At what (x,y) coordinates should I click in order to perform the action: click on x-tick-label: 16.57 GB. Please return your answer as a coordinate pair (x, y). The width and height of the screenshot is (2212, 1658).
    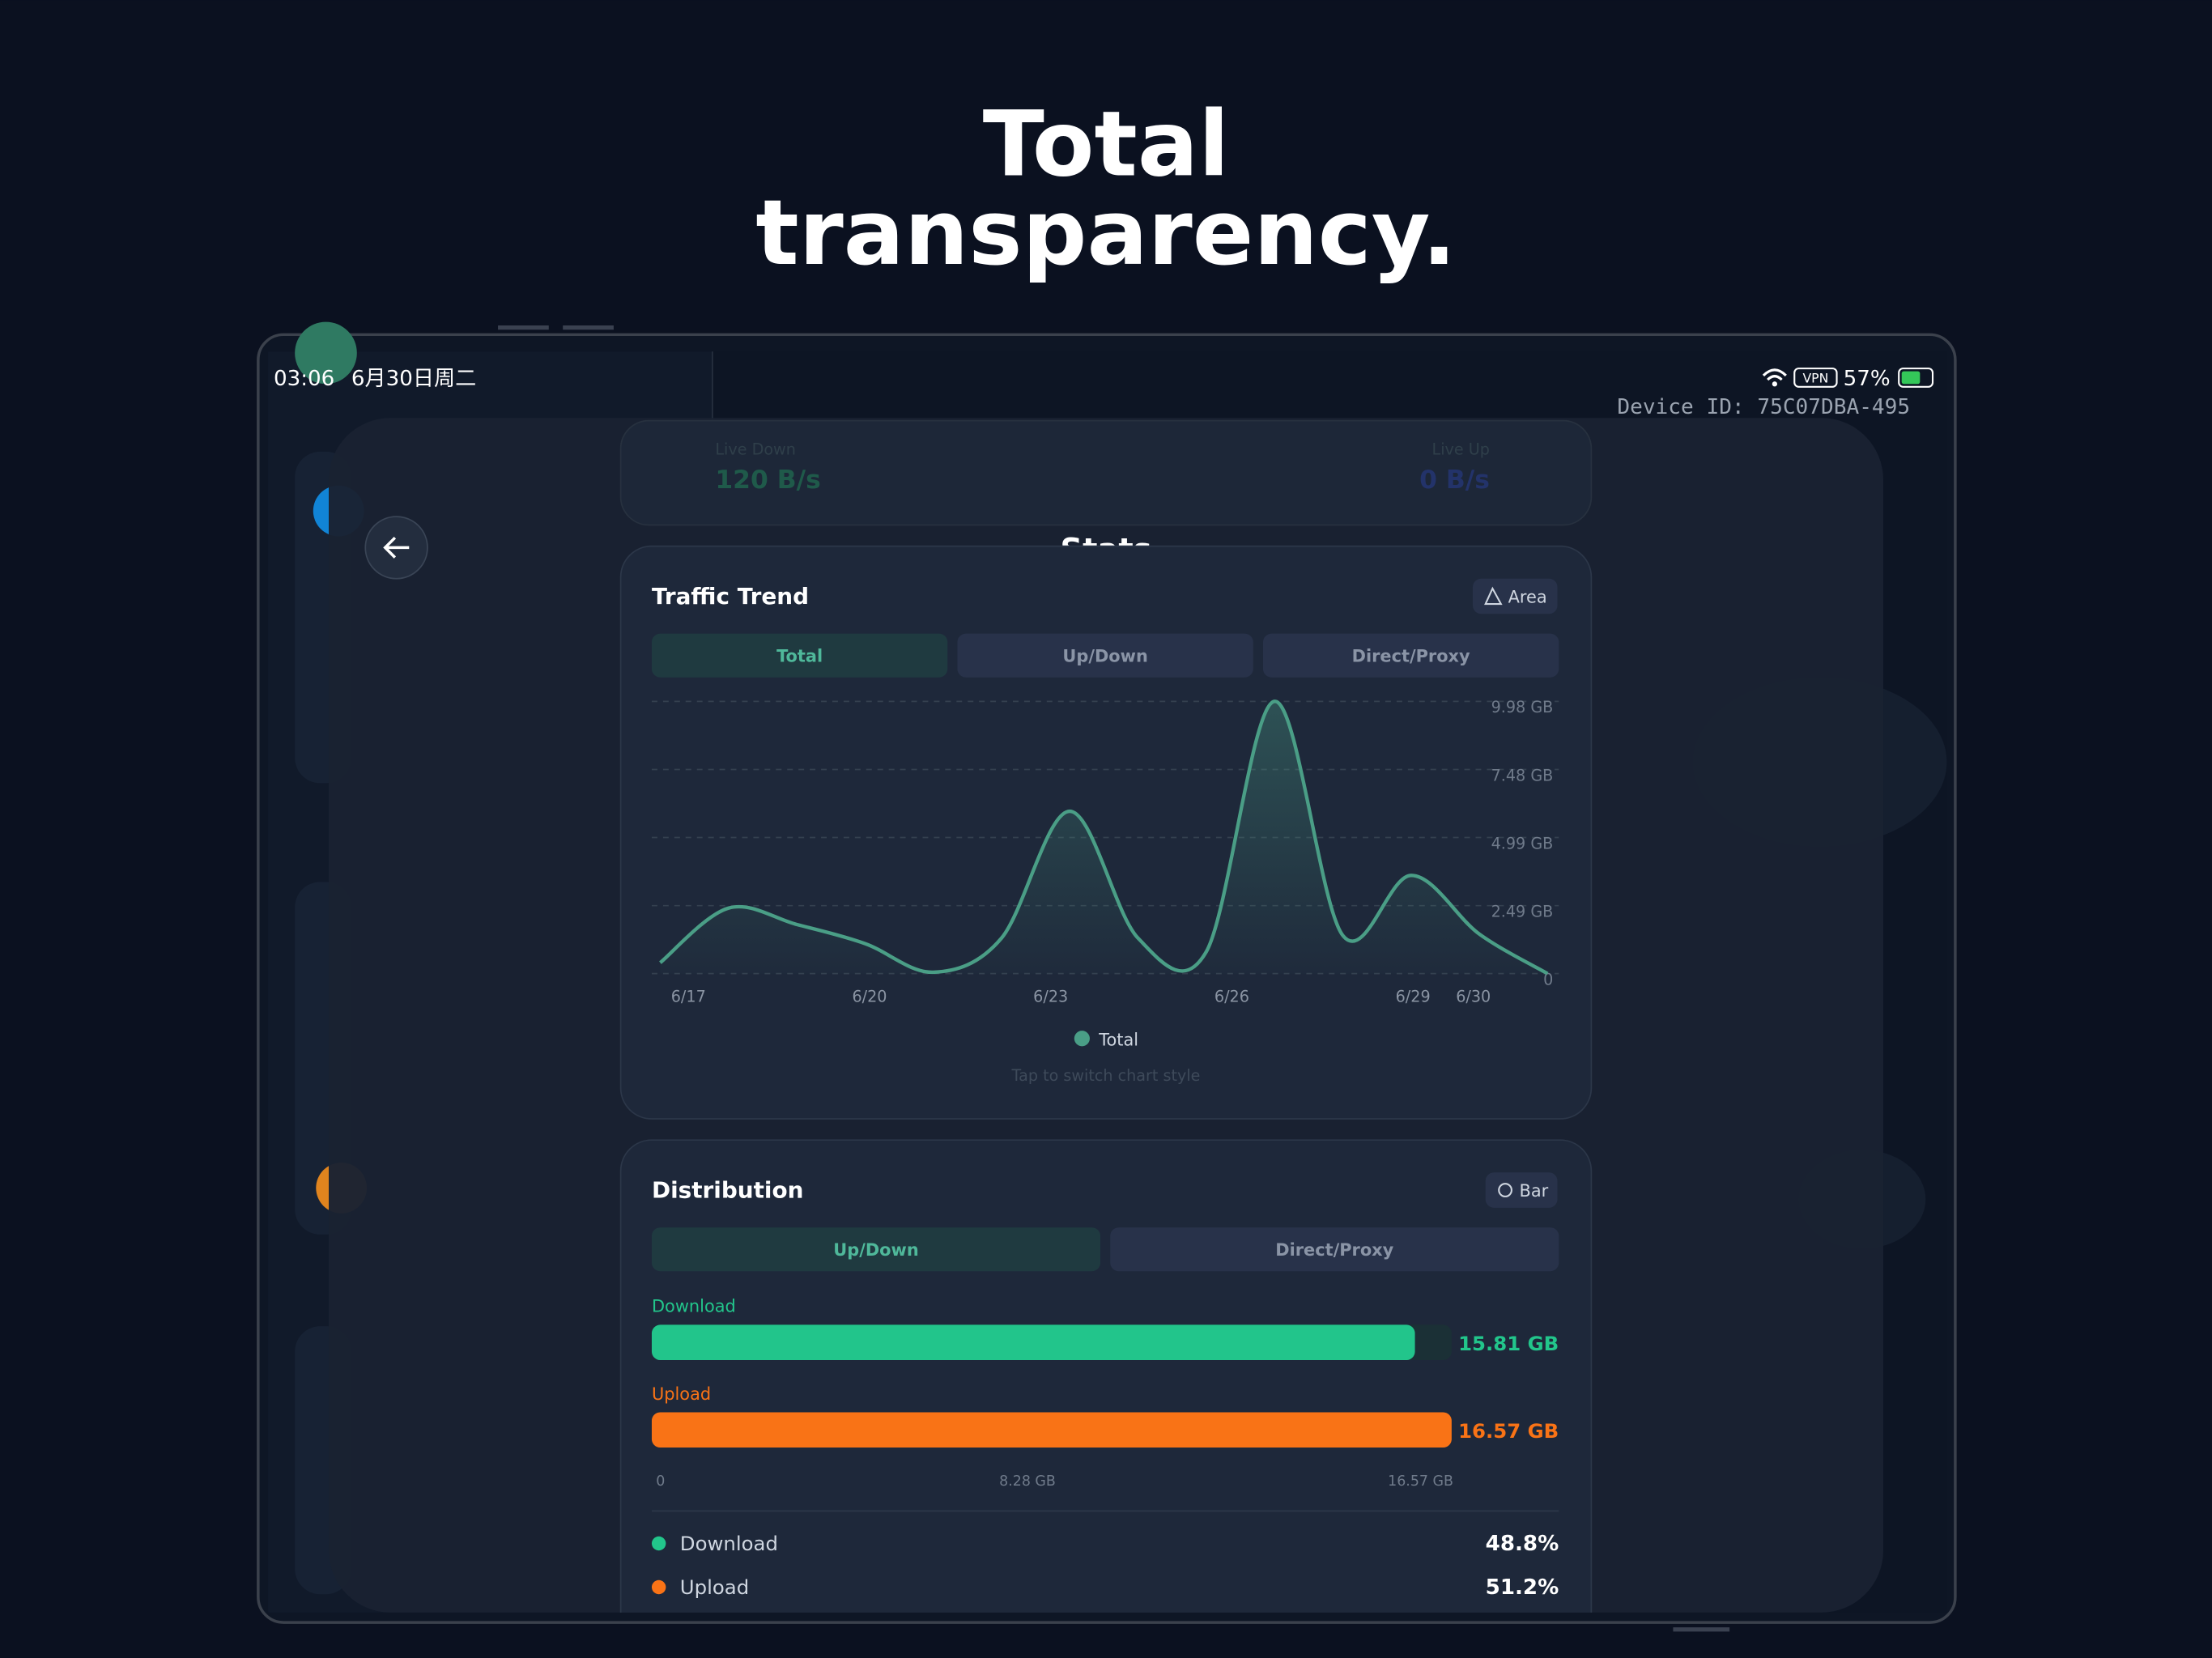
    Looking at the image, I should click on (1421, 1481).